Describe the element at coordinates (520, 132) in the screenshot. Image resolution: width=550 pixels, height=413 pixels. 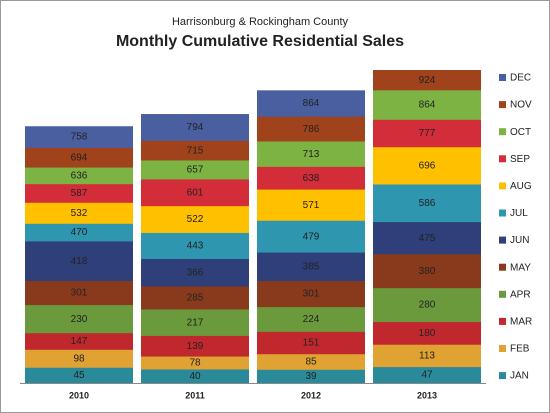
I see `legend-label: OCT` at that location.